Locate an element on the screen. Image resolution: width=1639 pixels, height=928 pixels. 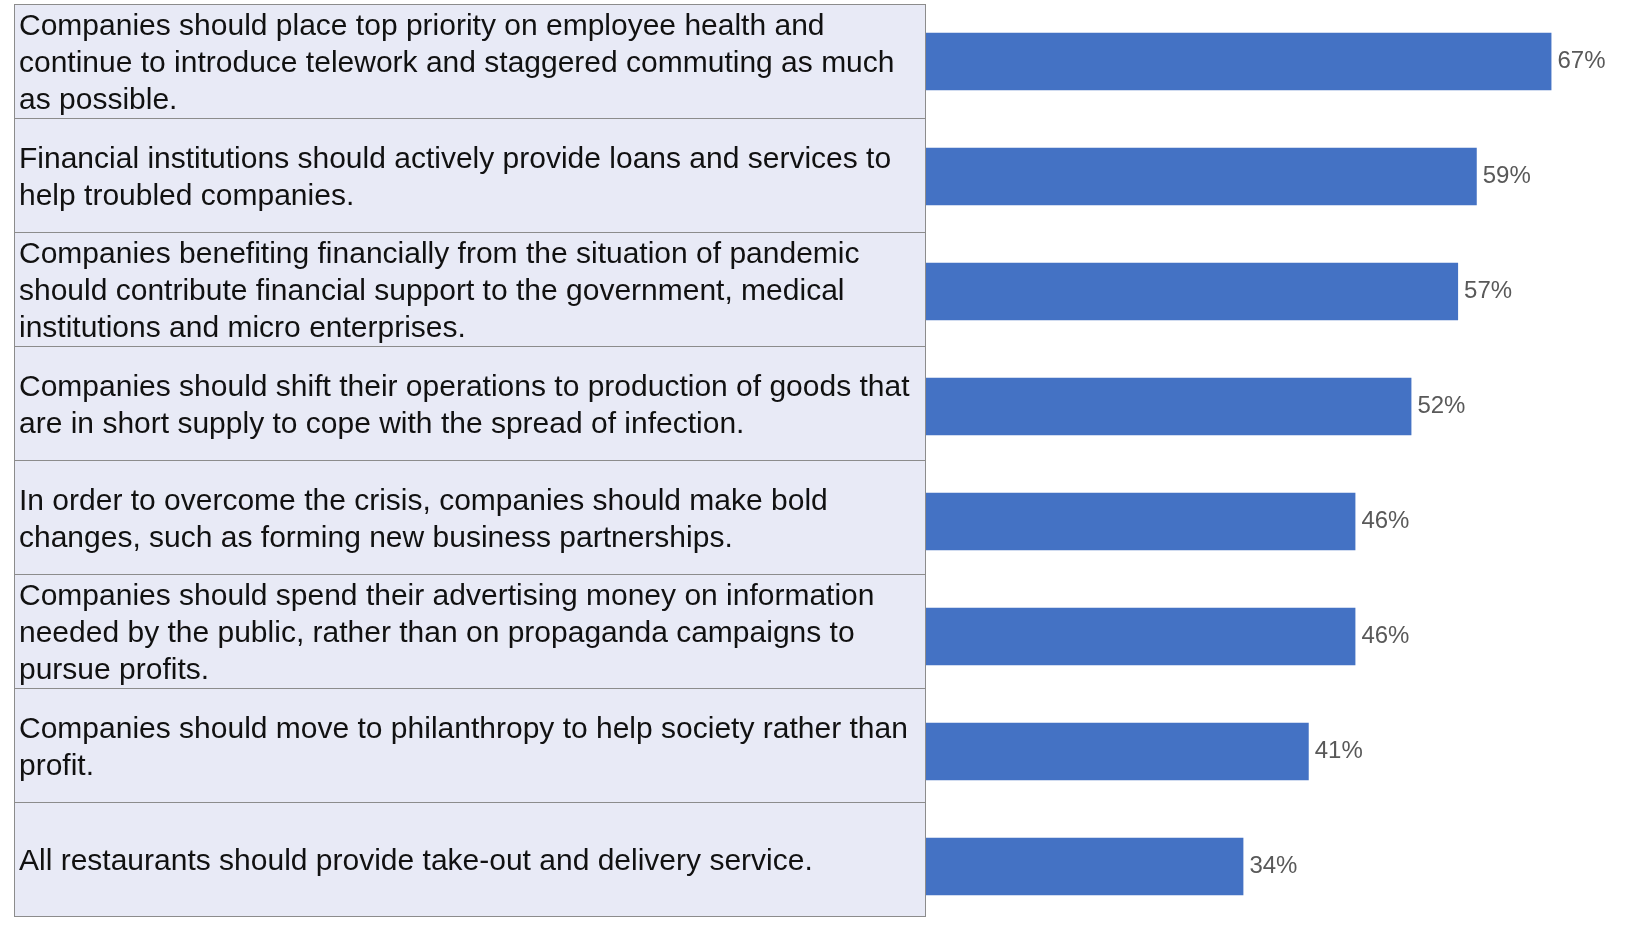
y-tick-label: All restaurants should provide take-out and delivery service. is located at coordinates (470, 859).